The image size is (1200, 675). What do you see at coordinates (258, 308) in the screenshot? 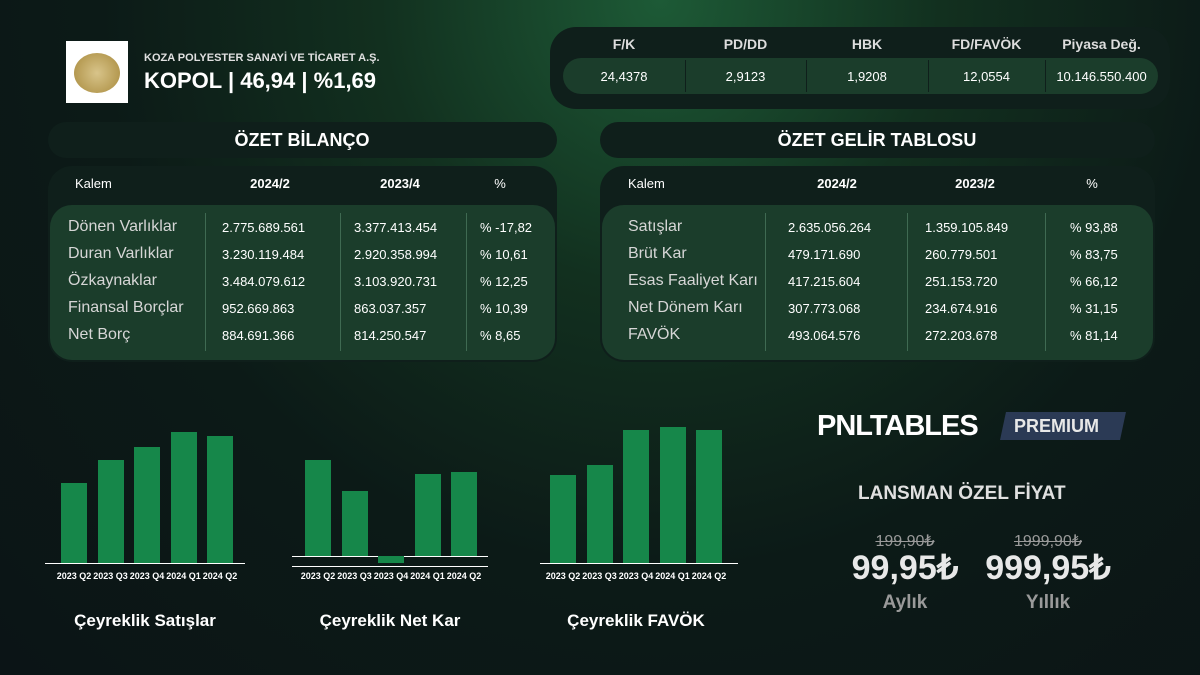
I see `table-cell: 952.669.863` at bounding box center [258, 308].